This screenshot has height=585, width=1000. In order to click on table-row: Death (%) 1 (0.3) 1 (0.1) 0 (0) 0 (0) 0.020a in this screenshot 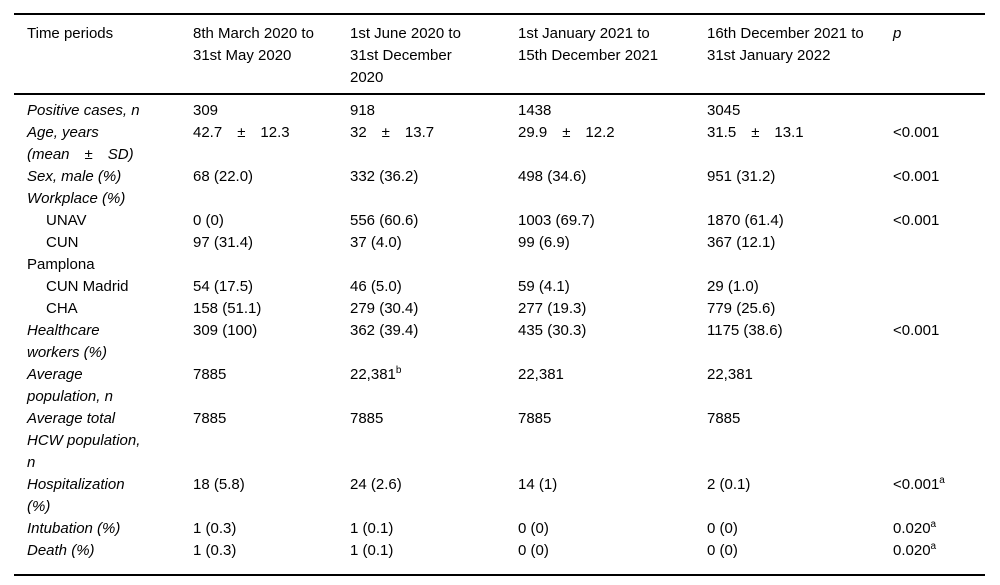, I will do `click(499, 557)`.